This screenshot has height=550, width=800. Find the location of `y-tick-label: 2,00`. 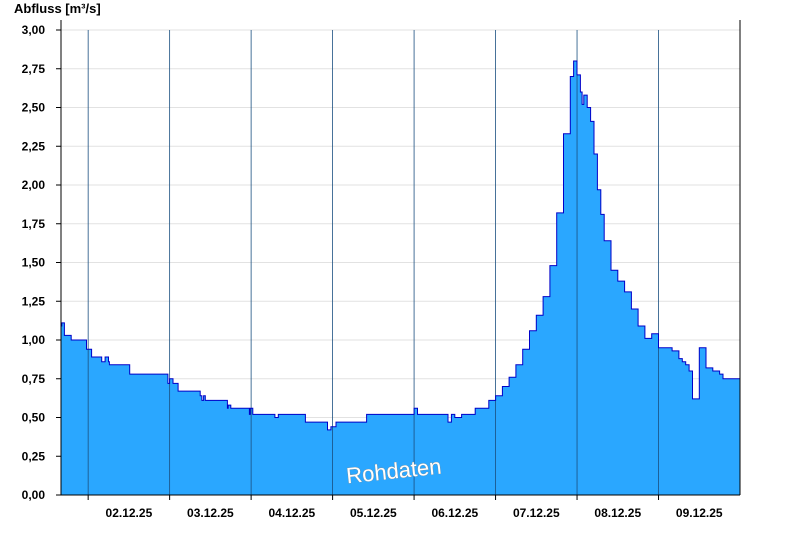

y-tick-label: 2,00 is located at coordinates (34, 185).